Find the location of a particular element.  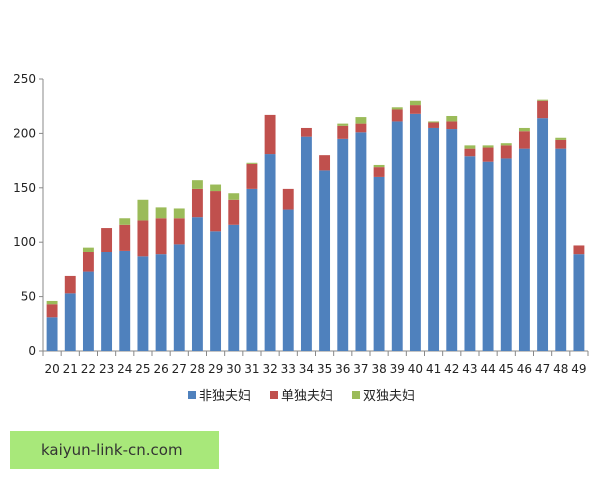

y-tick-label: 50 is located at coordinates (28, 297).